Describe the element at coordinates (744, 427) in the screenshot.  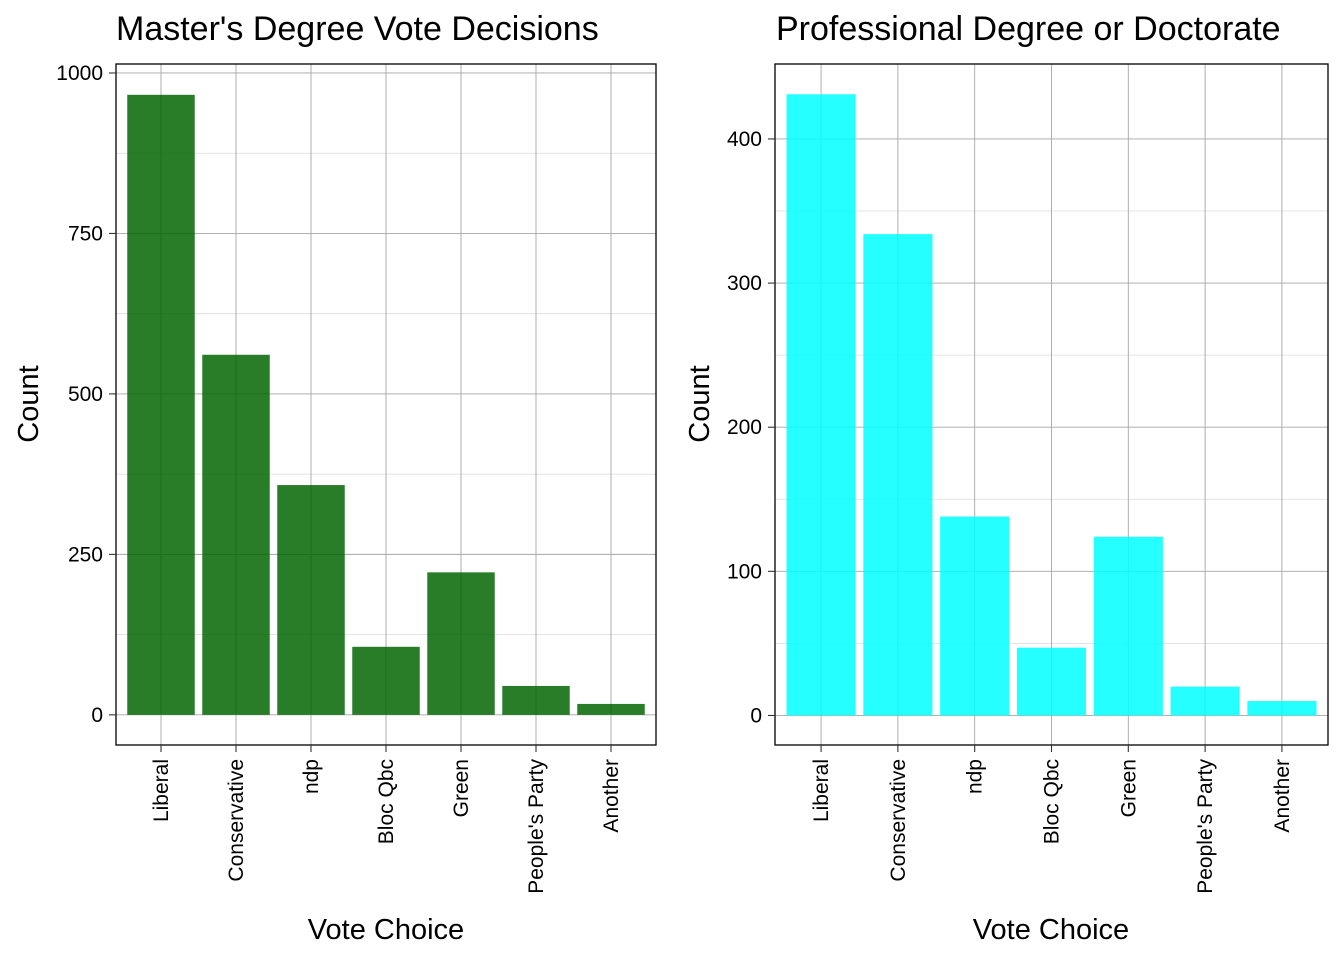
I see `y-tick-label: 200` at that location.